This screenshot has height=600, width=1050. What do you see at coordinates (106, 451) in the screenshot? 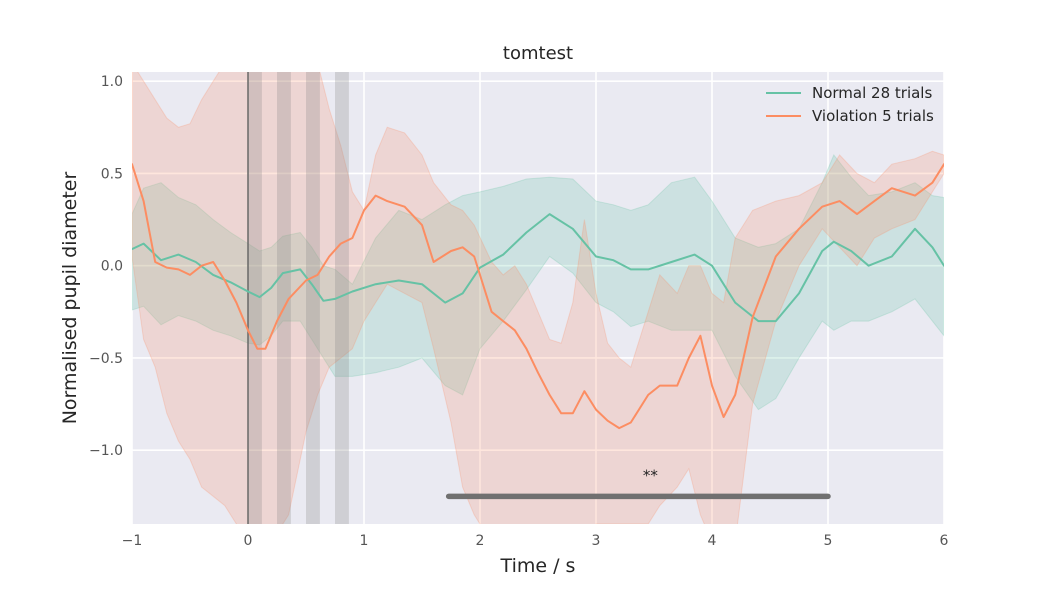
I see `y-tick-label: −1.0` at bounding box center [106, 451].